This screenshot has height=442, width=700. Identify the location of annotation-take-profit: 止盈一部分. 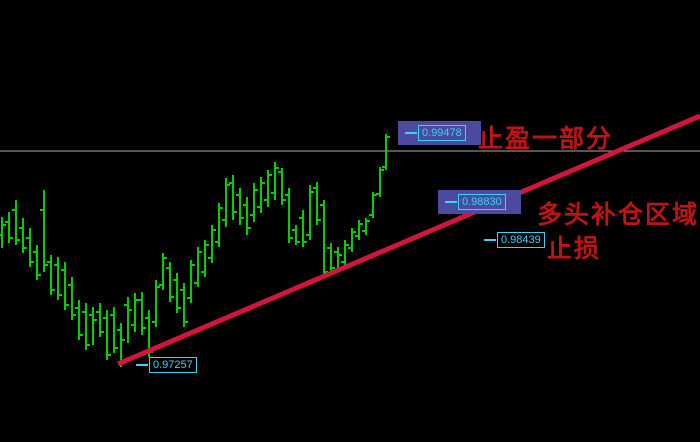
(546, 139).